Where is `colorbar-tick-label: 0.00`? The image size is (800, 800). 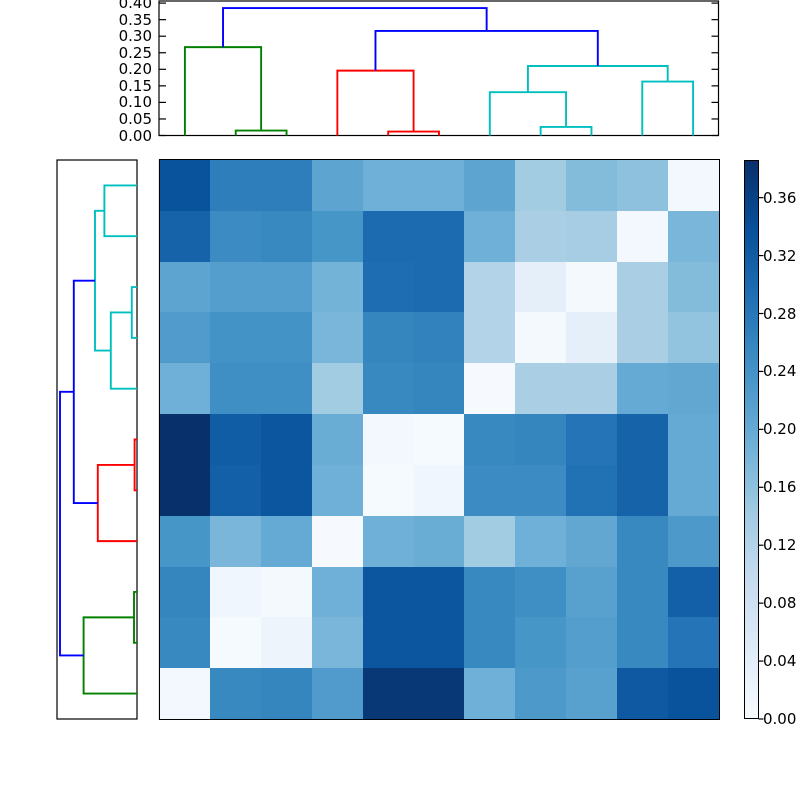 colorbar-tick-label: 0.00 is located at coordinates (780, 719).